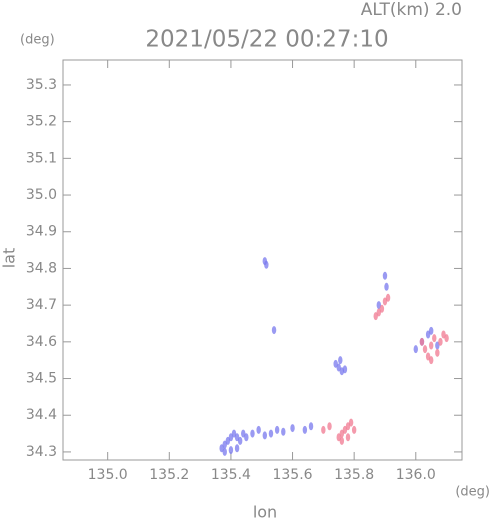 This screenshot has height=521, width=491. Describe the element at coordinates (41, 342) in the screenshot. I see `y-tick-label: 34.6` at that location.